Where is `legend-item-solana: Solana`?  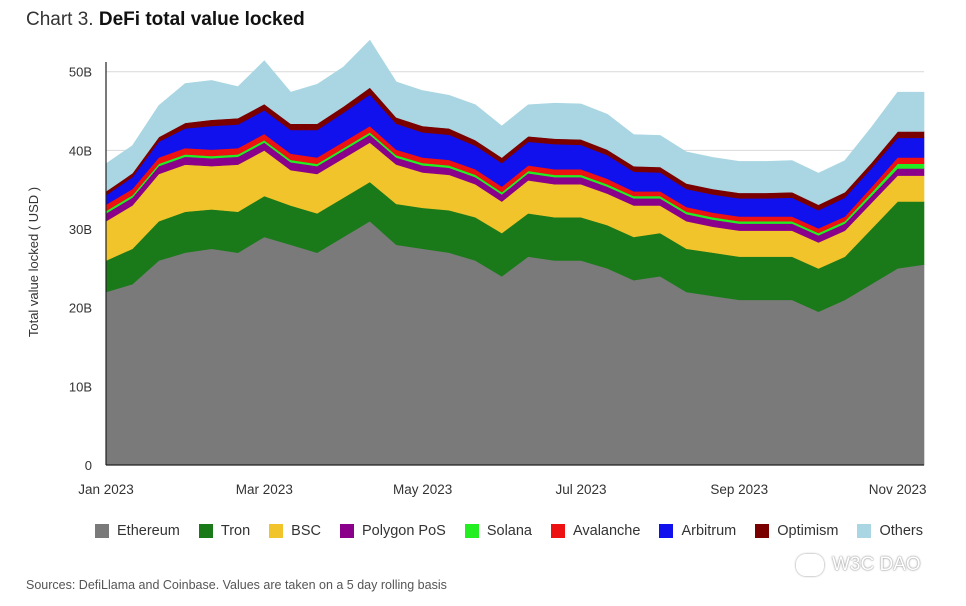 legend-item-solana: Solana is located at coordinates (498, 531).